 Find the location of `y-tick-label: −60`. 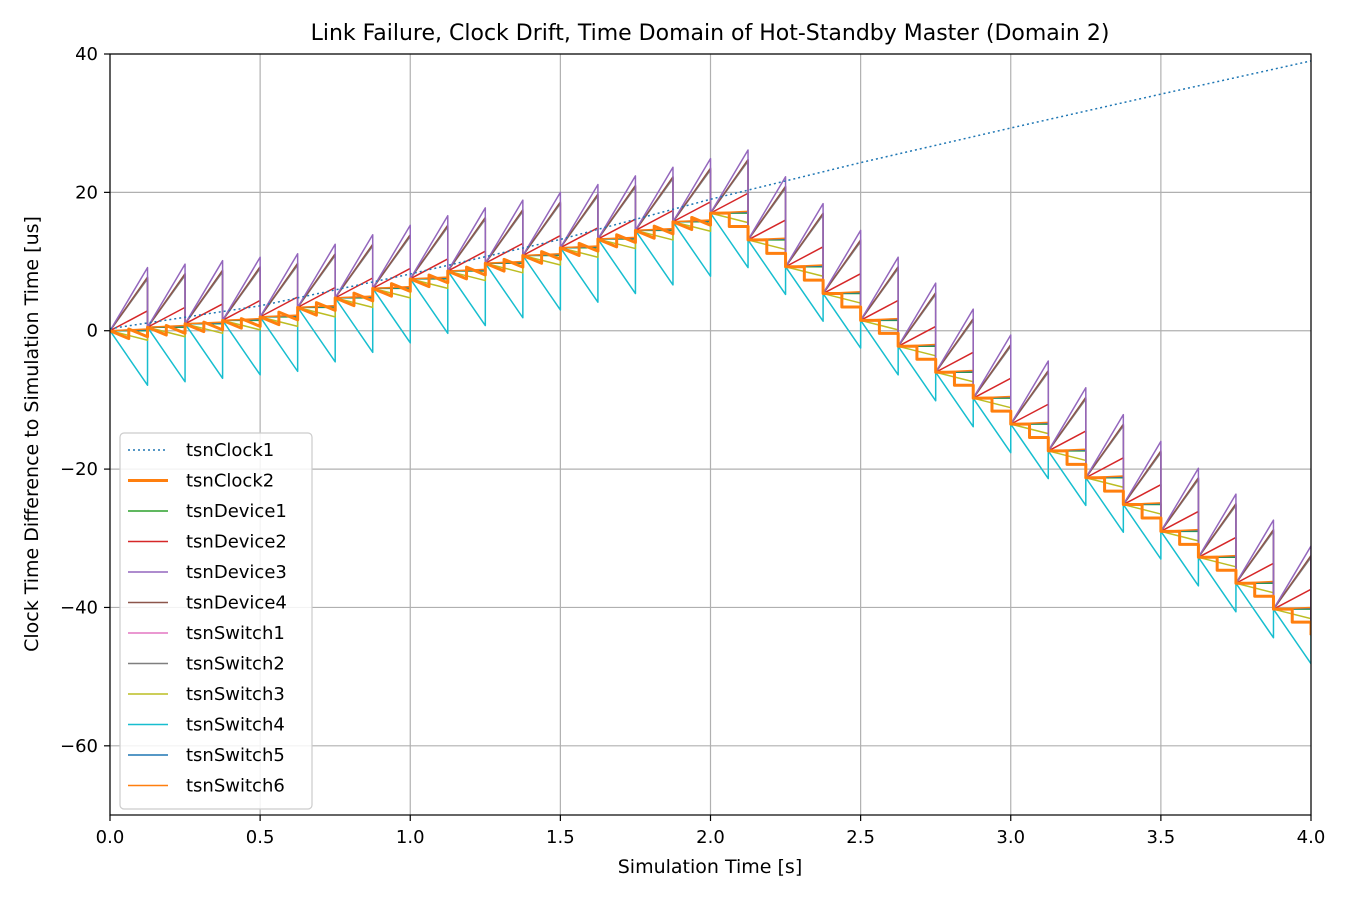

y-tick-label: −60 is located at coordinates (79, 746).